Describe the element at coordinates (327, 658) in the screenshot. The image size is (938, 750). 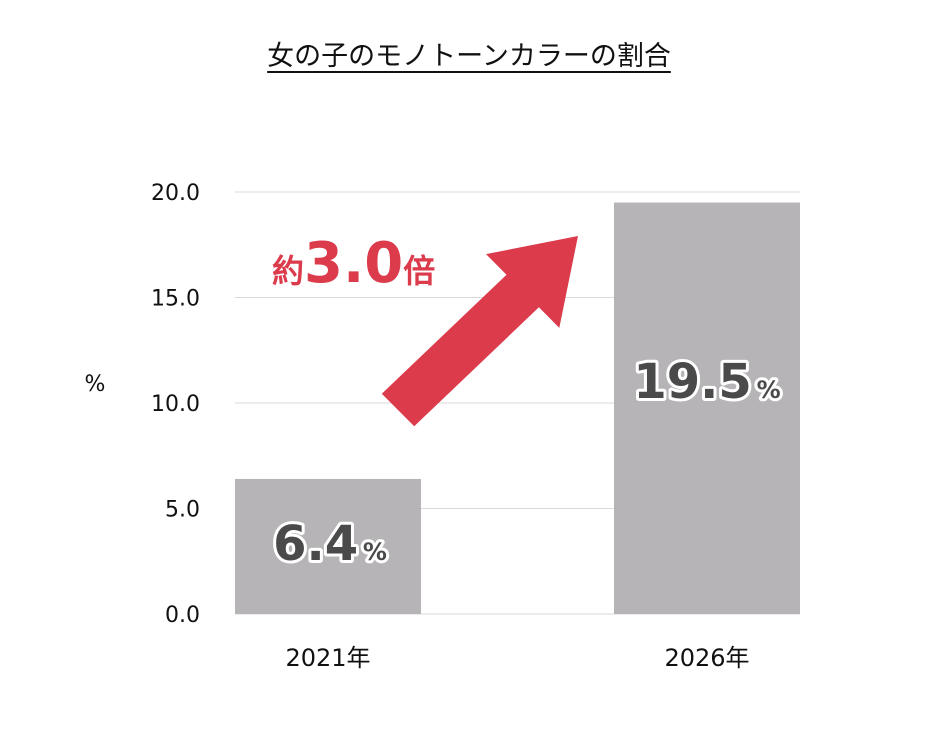
I see `x-category-label: 2021年` at that location.